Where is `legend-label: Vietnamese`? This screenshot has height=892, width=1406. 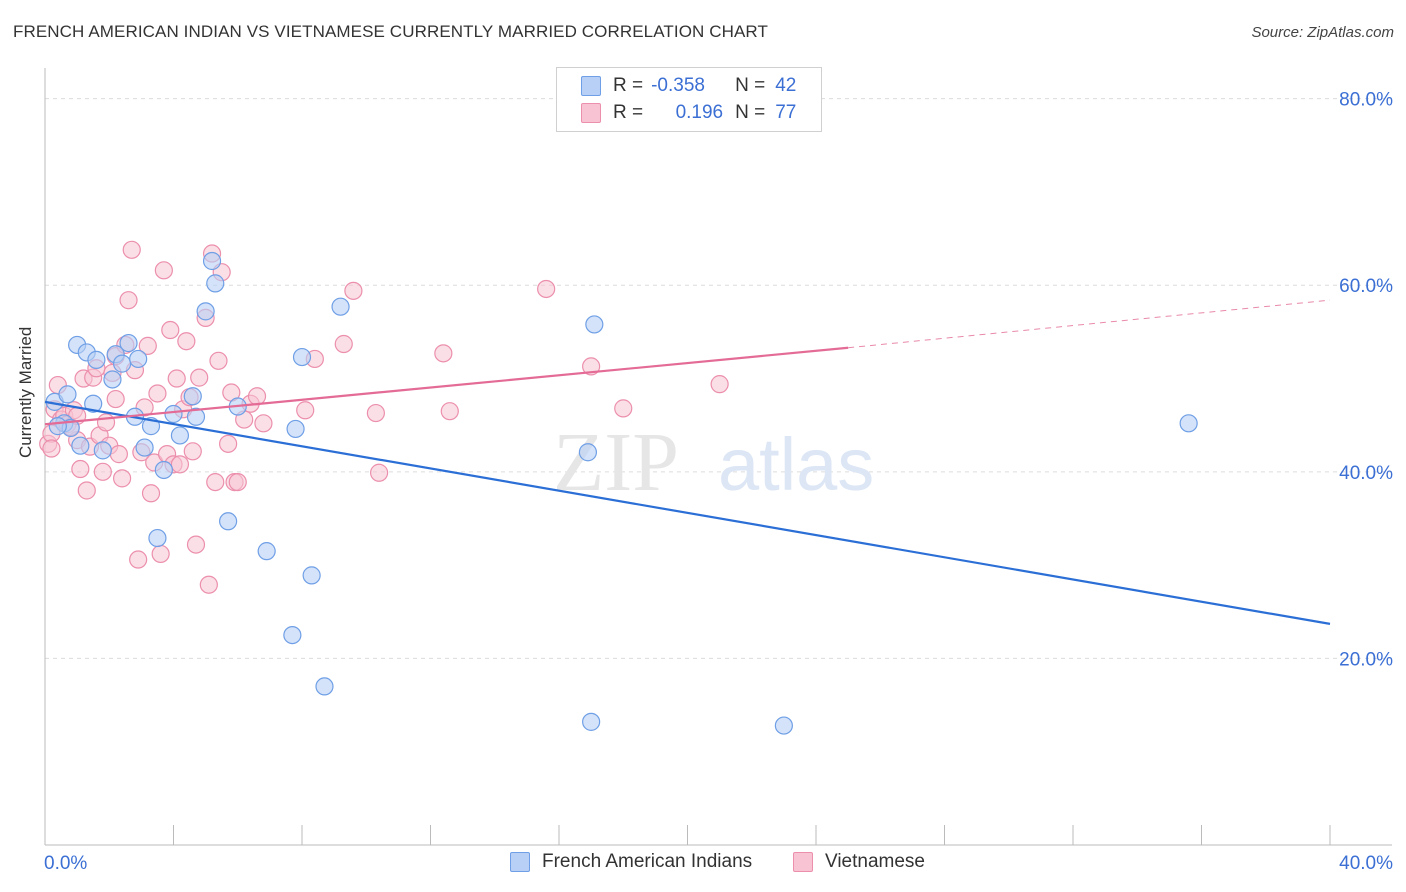 legend-label: Vietnamese is located at coordinates (875, 861).